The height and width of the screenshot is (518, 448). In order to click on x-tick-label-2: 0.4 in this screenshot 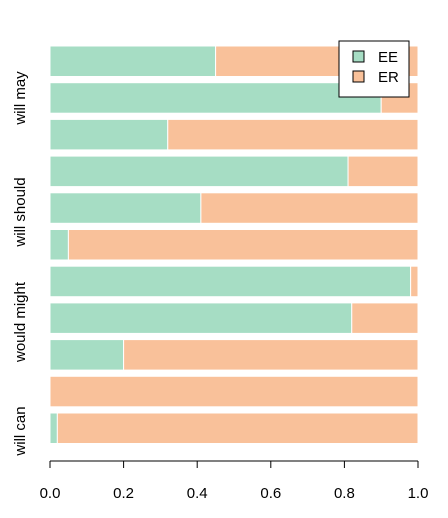, I will do `click(197, 493)`.